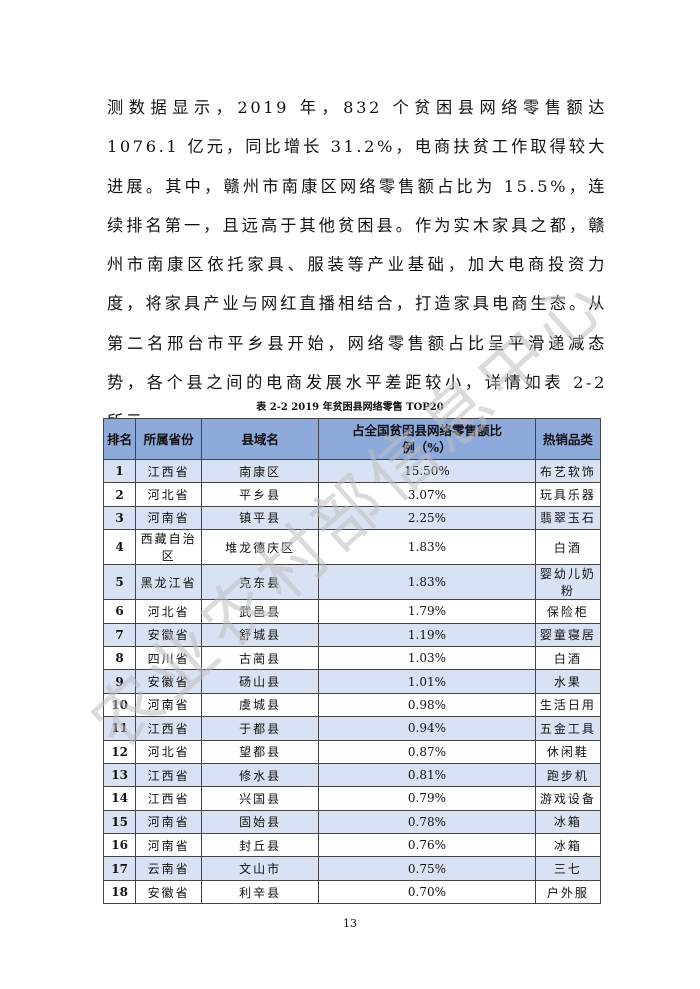  I want to click on rank-cell: 2, so click(119, 494).